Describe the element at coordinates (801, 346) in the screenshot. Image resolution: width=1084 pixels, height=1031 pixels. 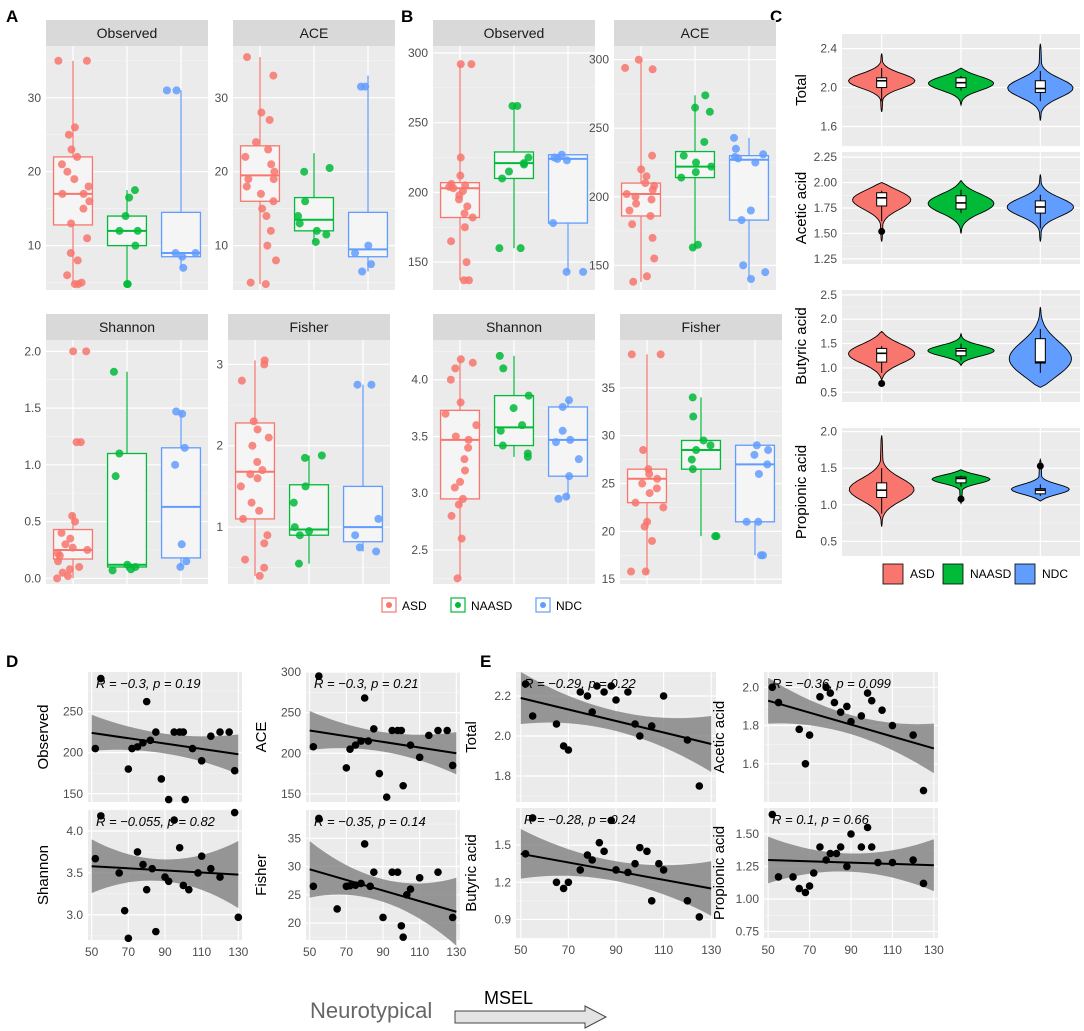
I see `y-axis-label: Butyric acid` at that location.